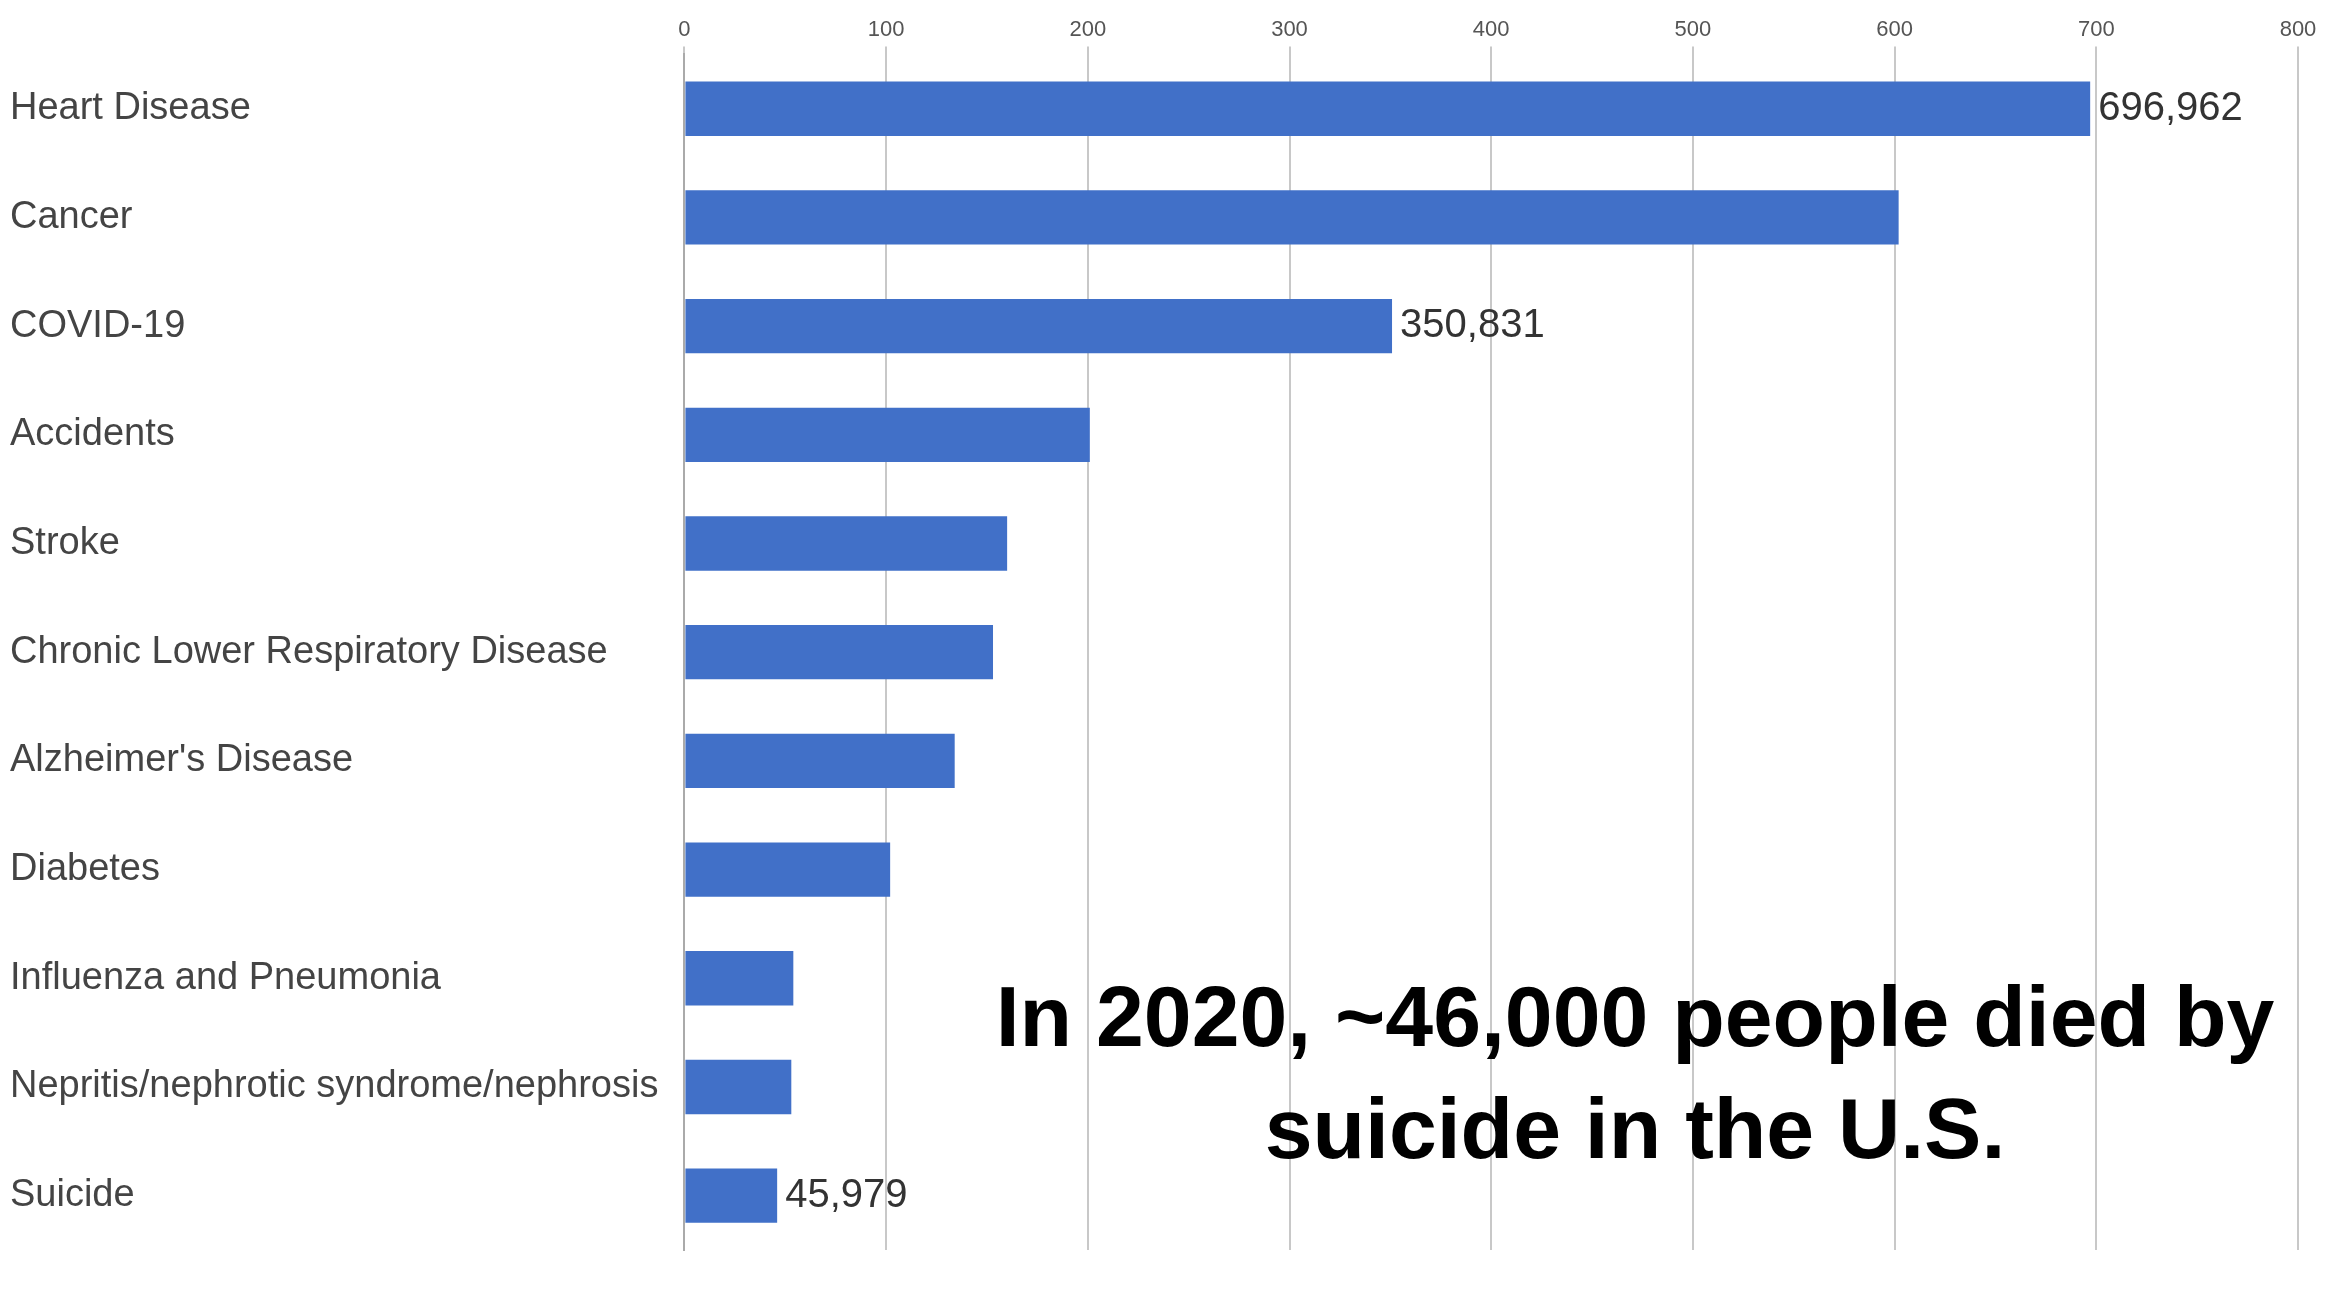  I want to click on y-tick-label: Diabetes, so click(85, 867).